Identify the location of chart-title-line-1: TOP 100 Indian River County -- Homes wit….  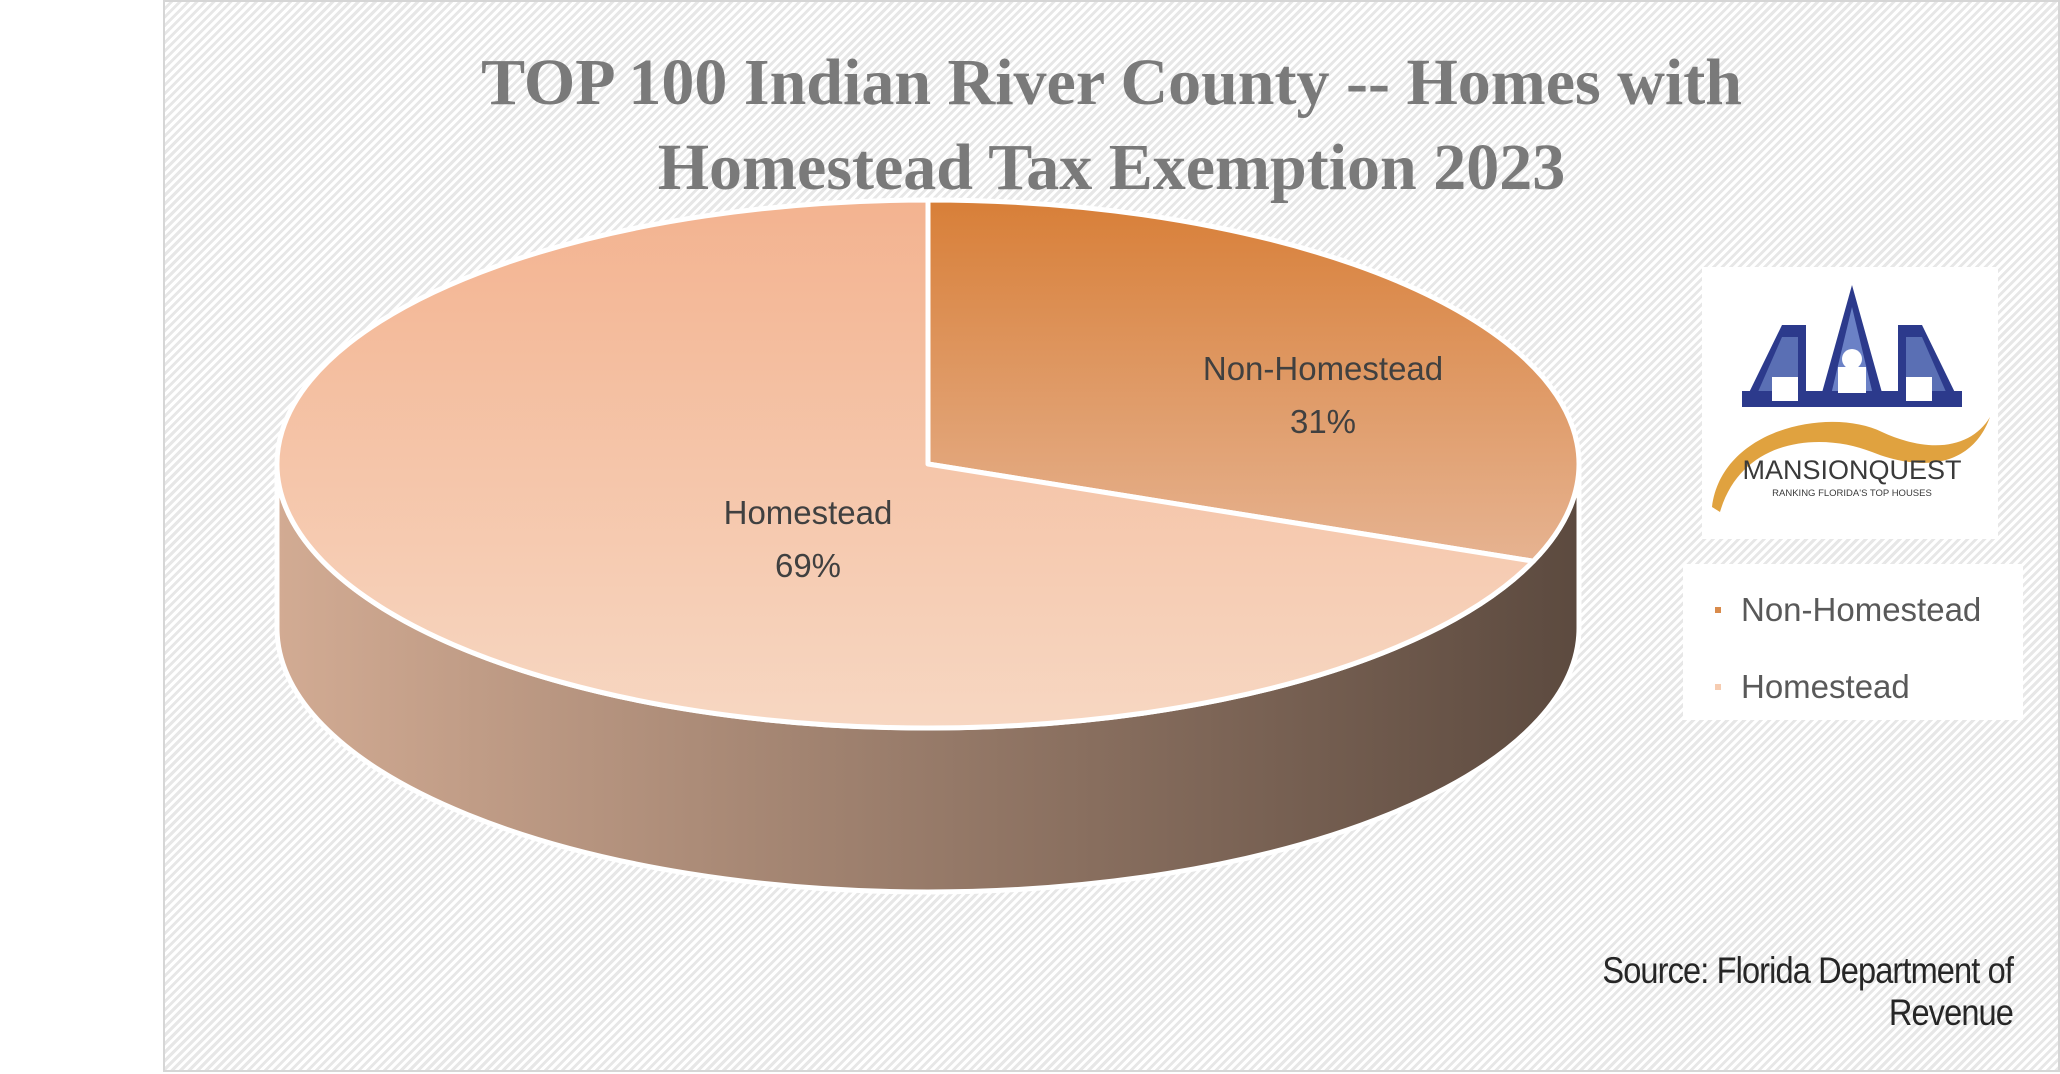
(1111, 82).